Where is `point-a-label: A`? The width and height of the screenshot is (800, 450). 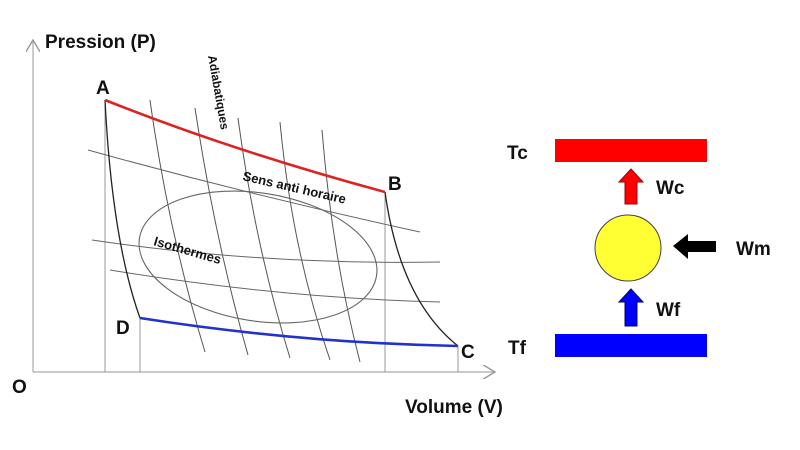 point-a-label: A is located at coordinates (103, 88).